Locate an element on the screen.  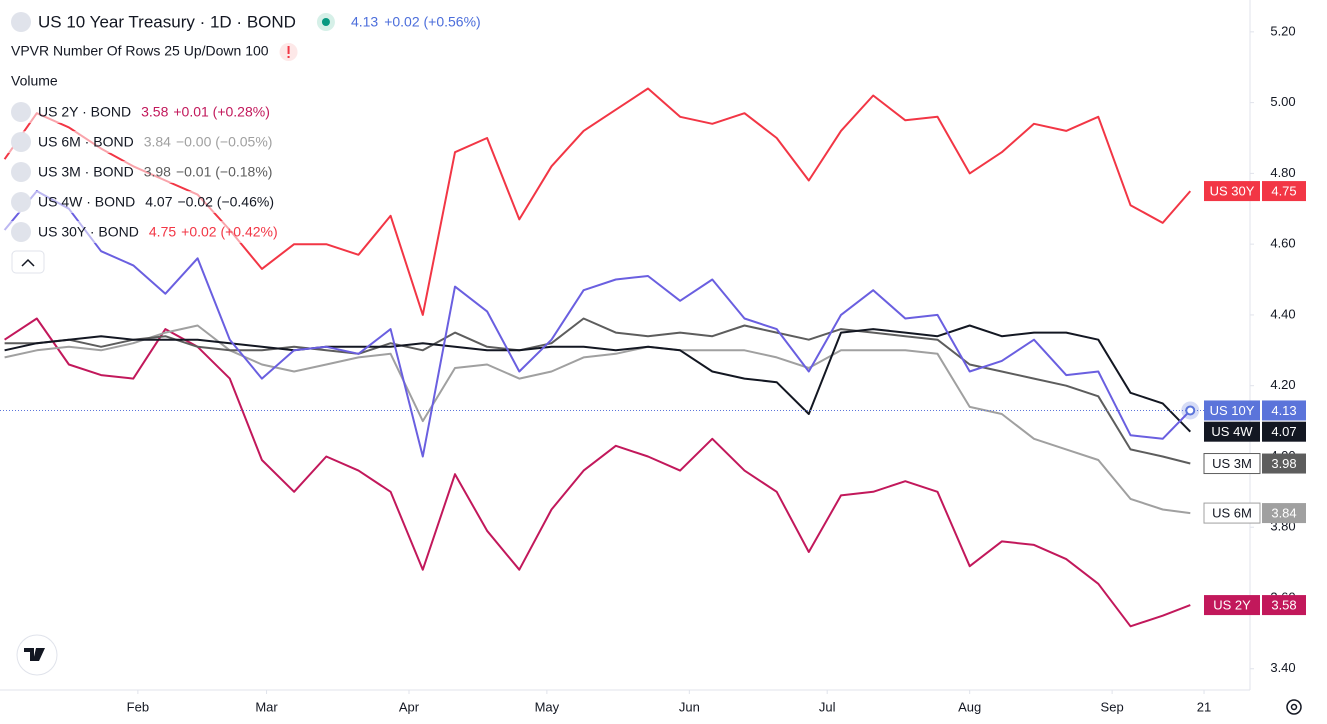
legend-last: 4.75 is located at coordinates (162, 232).